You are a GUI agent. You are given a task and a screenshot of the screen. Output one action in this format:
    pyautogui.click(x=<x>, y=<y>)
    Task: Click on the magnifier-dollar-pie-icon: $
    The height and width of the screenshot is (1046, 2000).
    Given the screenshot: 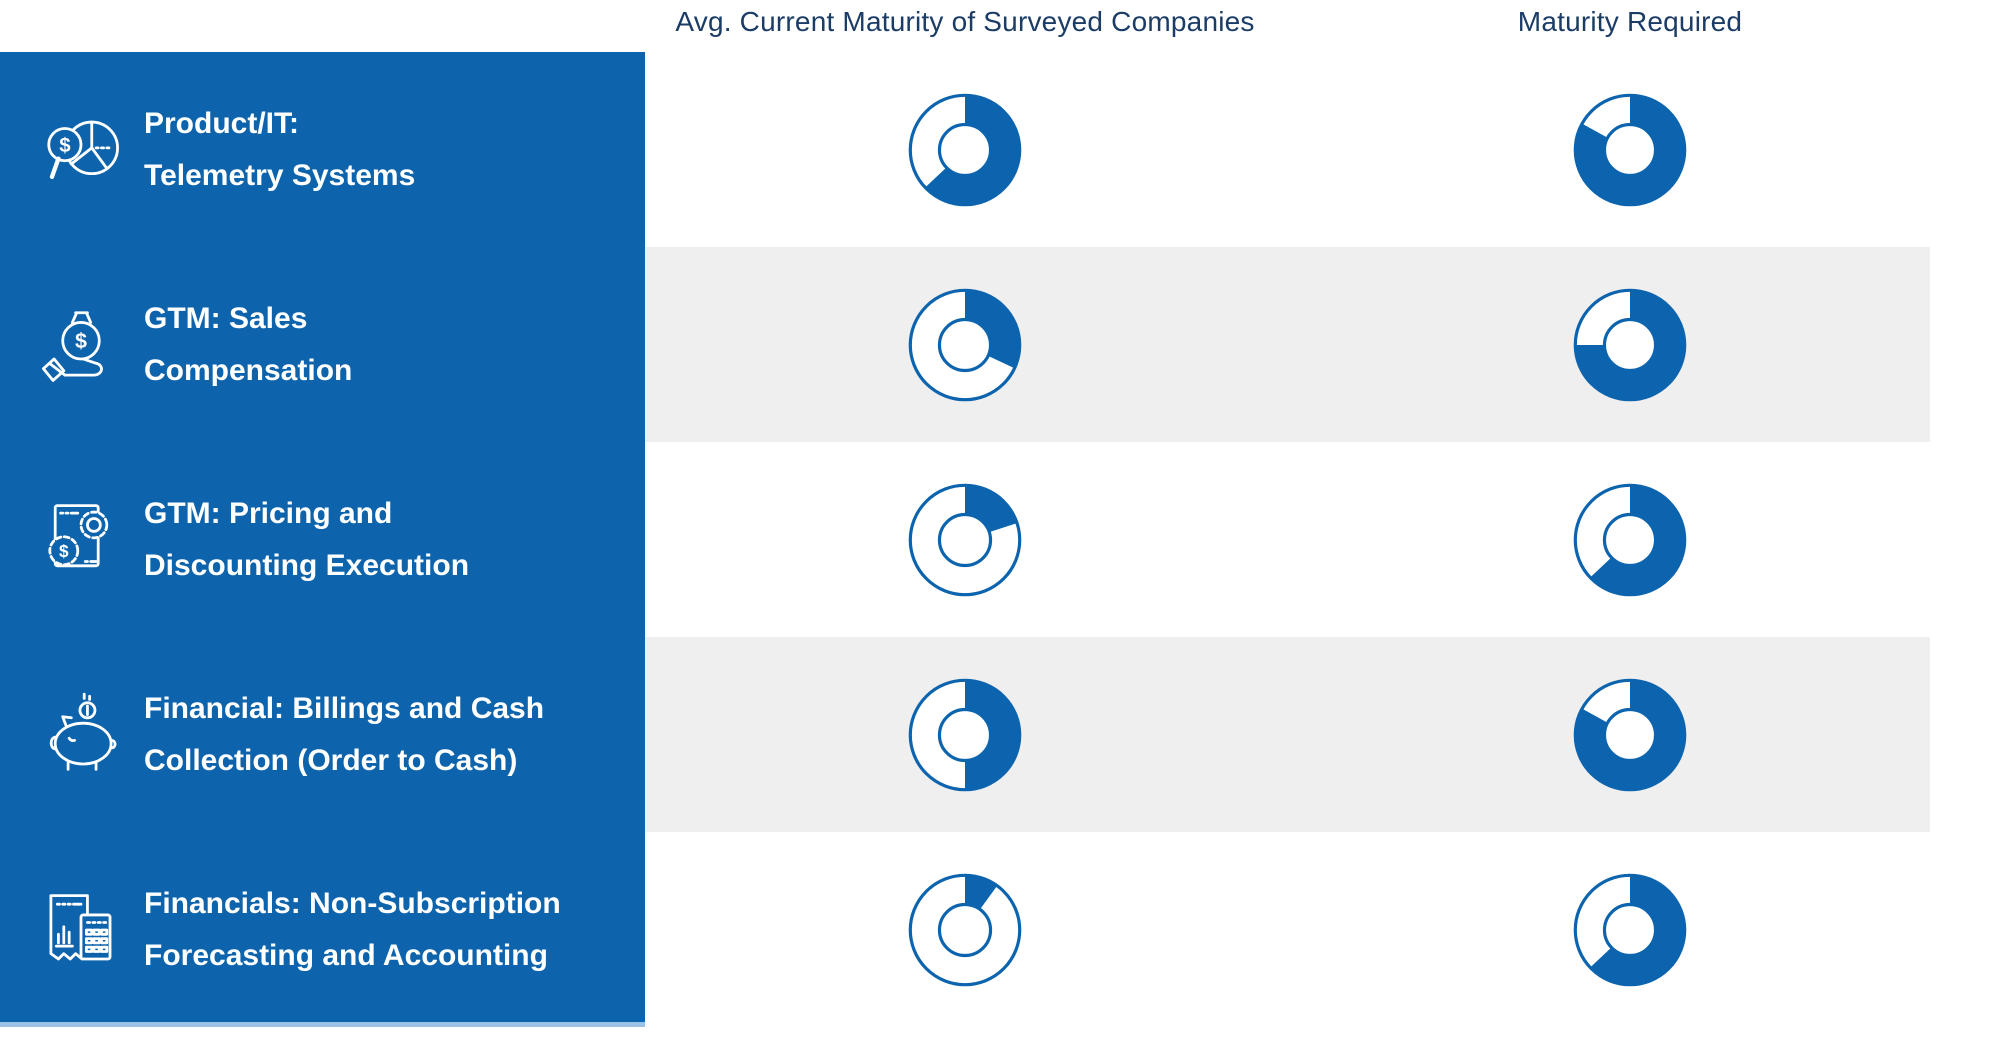 What is the action you would take?
    pyautogui.click(x=81, y=150)
    